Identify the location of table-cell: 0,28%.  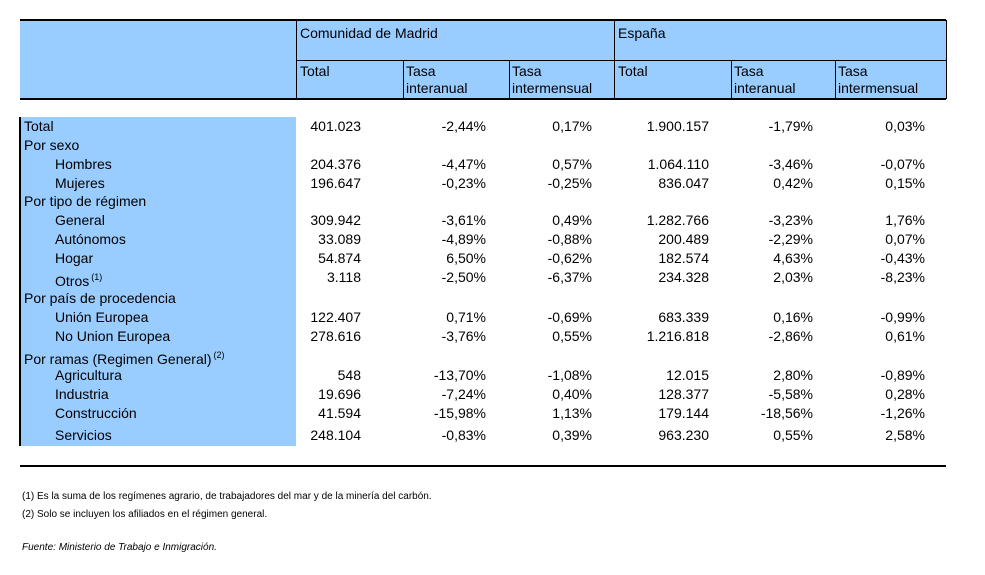
(905, 394).